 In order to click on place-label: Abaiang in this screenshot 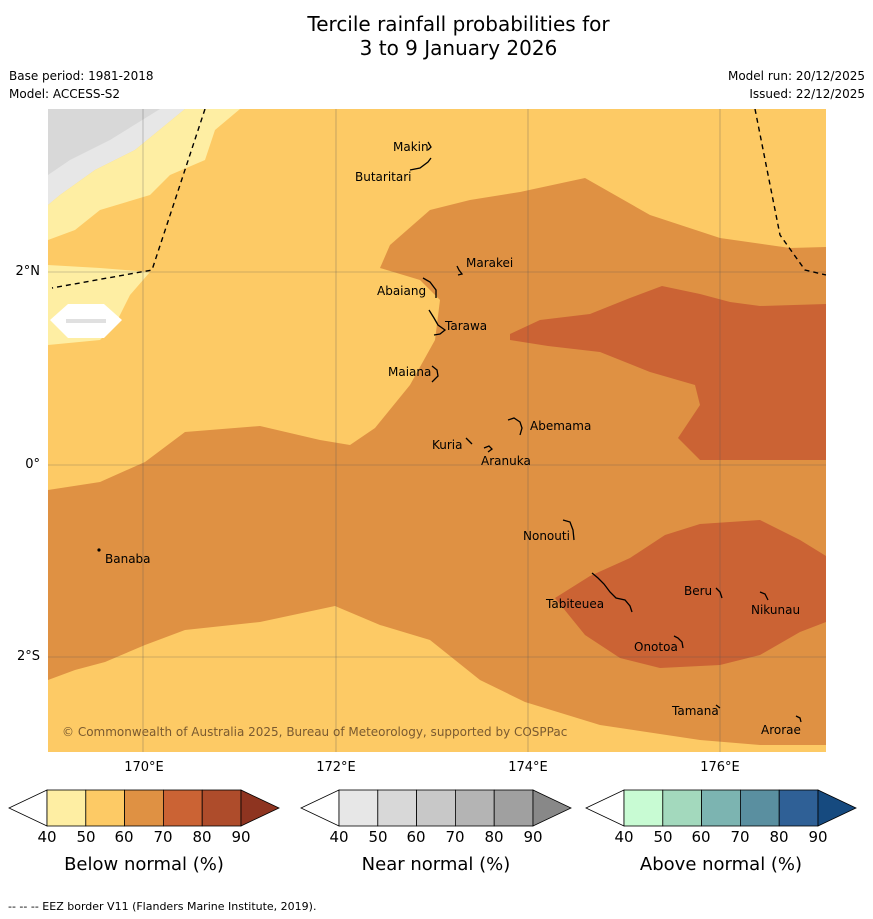, I will do `click(401, 291)`.